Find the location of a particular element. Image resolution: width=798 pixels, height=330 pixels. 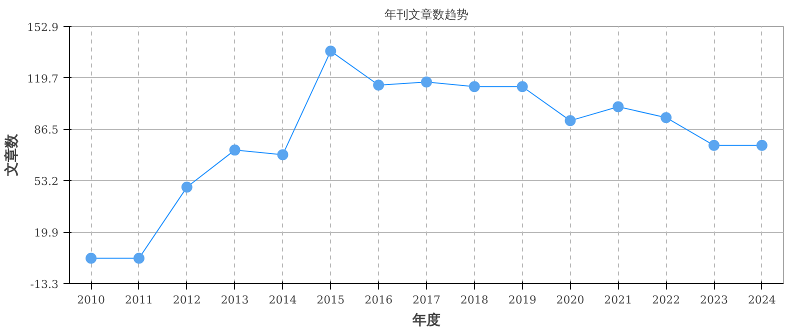

x-tick-label: 2018 is located at coordinates (474, 300).